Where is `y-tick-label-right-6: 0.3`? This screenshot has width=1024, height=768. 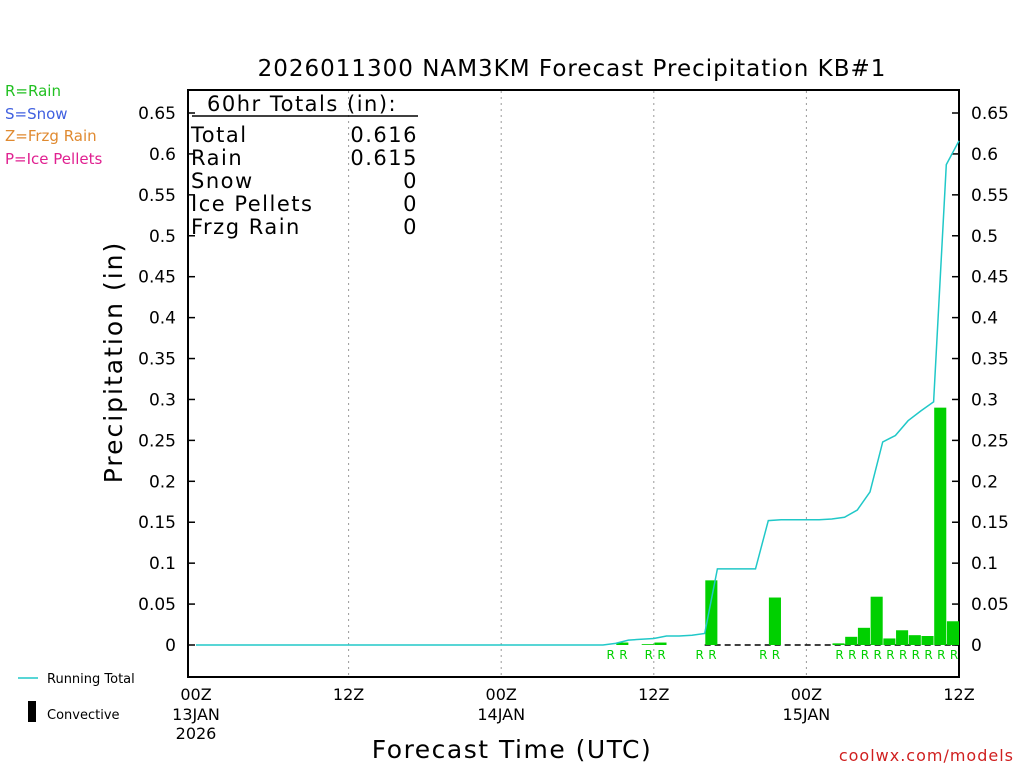
y-tick-label-right-6: 0.3 is located at coordinates (984, 400).